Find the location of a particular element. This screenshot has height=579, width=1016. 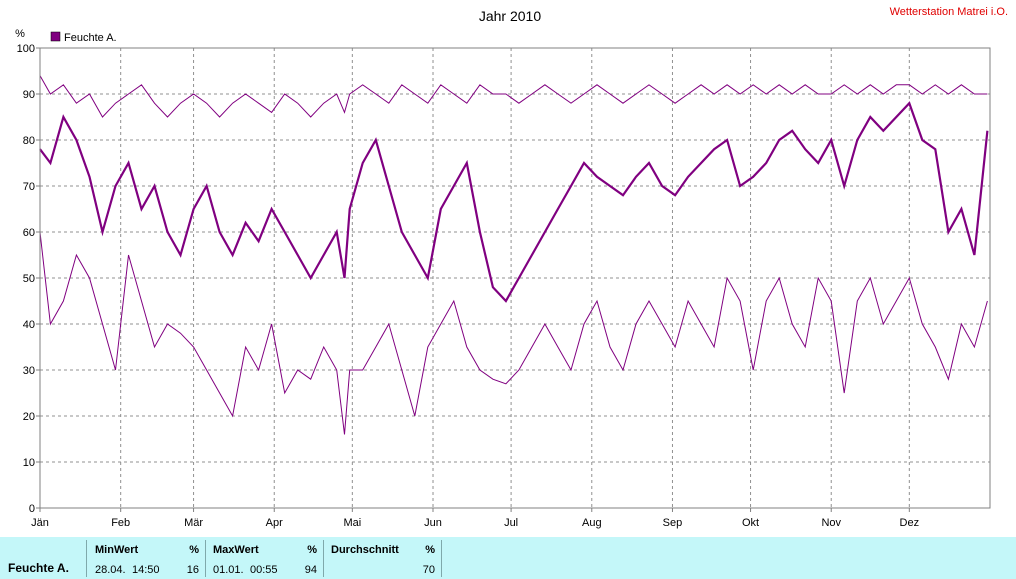

stat-max: MaxWert % 01.01. 00:55 94 is located at coordinates (264, 558).